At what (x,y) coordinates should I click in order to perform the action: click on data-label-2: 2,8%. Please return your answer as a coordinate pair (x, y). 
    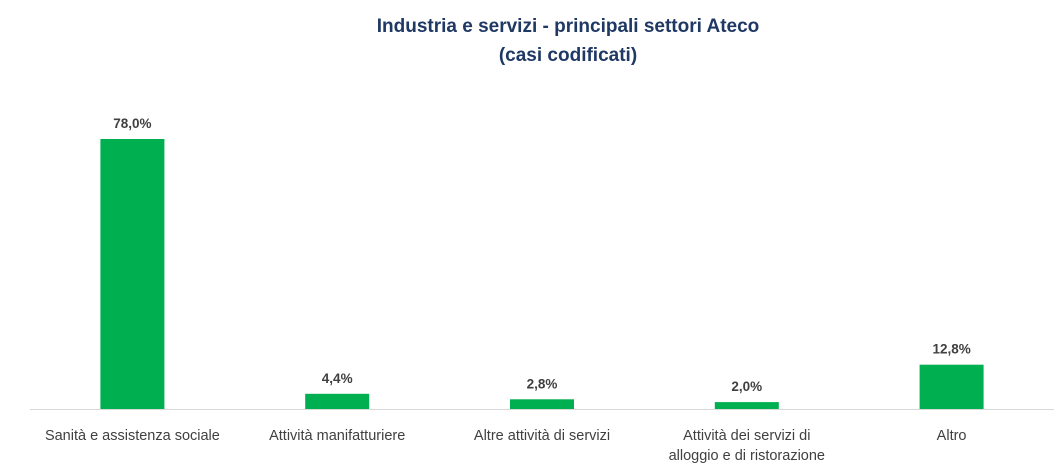
    Looking at the image, I should click on (542, 383).